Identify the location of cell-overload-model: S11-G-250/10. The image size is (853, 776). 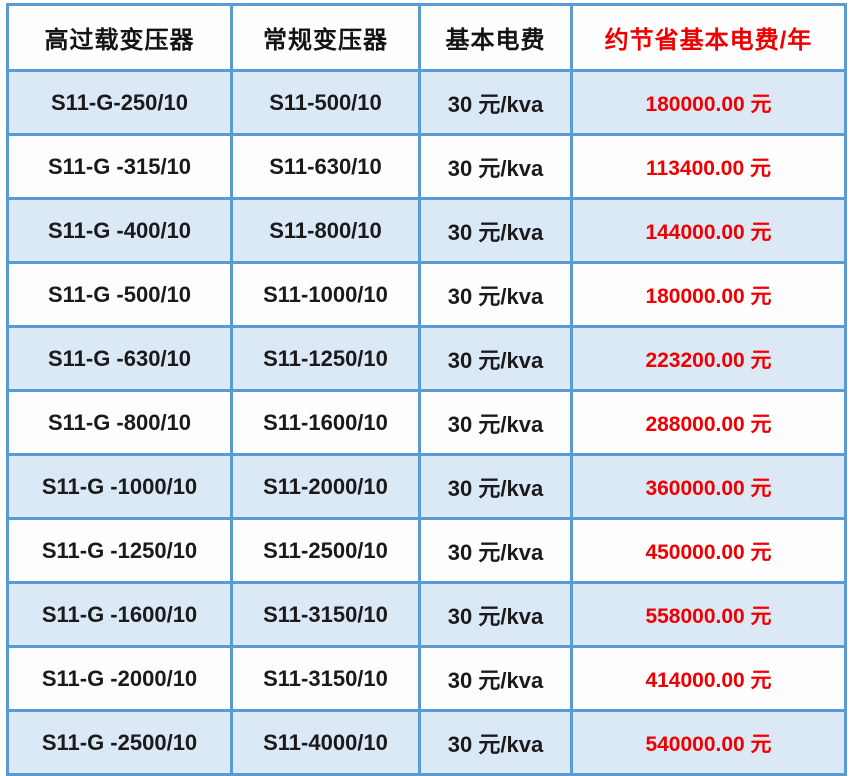
(119, 102).